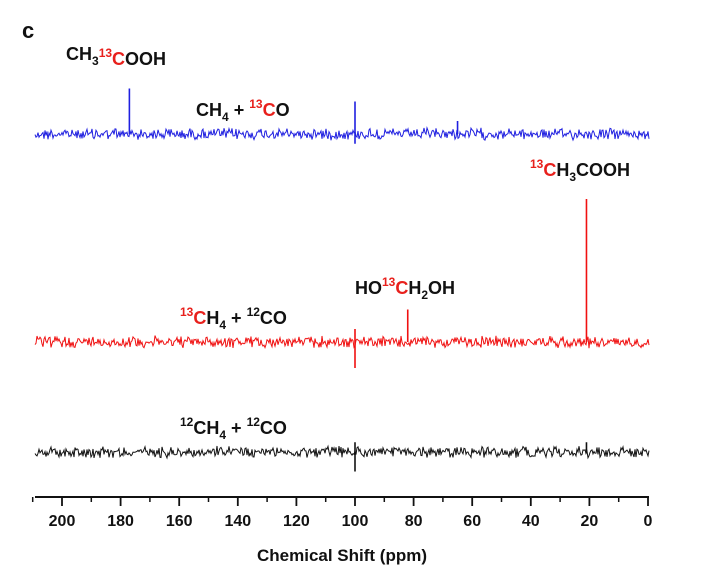  Describe the element at coordinates (239, 110) in the screenshot. I see `series-0-label-part-2: +` at that location.